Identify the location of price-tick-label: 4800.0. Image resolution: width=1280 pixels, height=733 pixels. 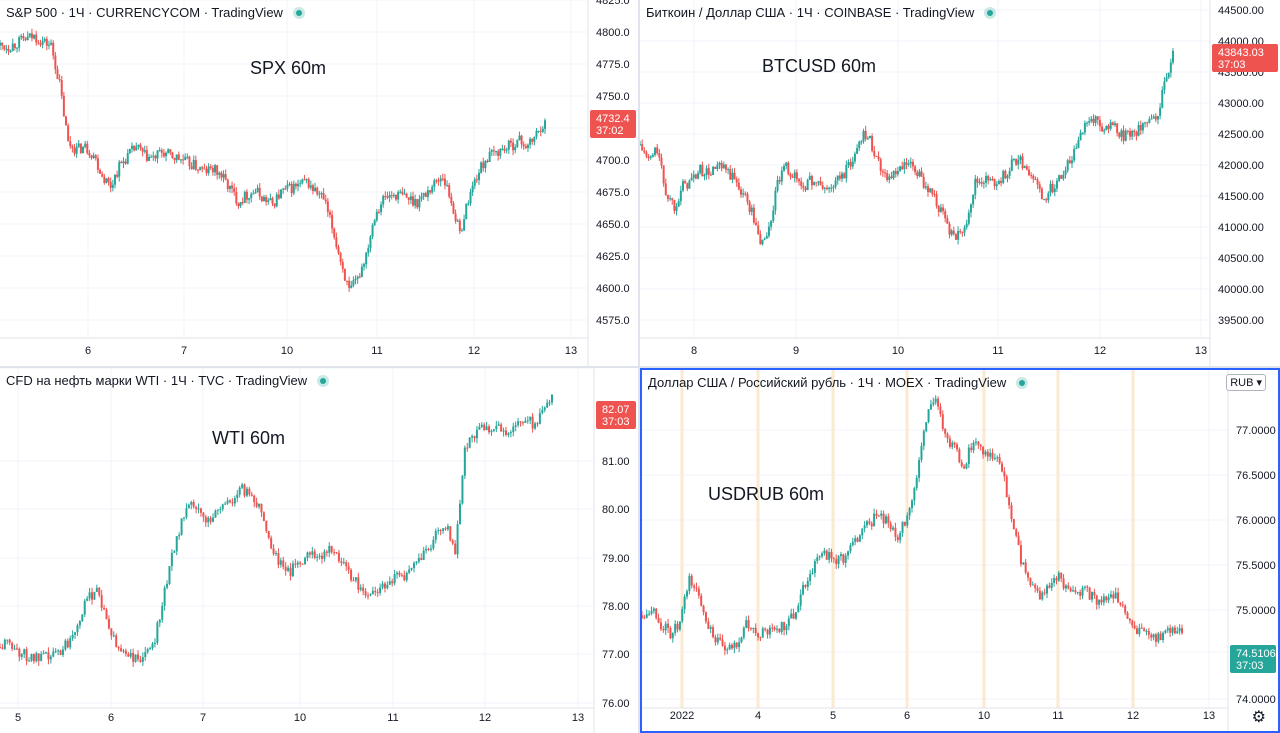
(613, 33).